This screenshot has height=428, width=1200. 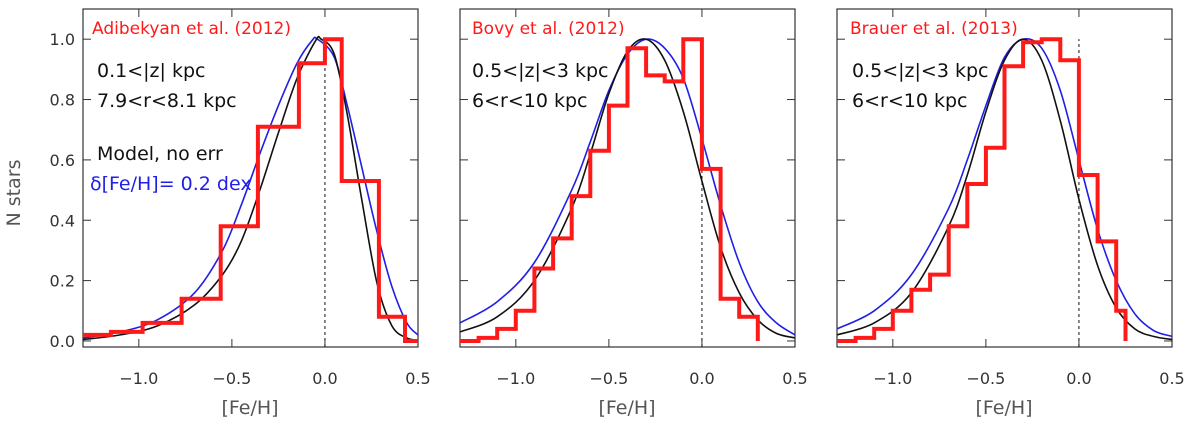 I want to click on y-tick-label: 0.8, so click(x=62, y=100).